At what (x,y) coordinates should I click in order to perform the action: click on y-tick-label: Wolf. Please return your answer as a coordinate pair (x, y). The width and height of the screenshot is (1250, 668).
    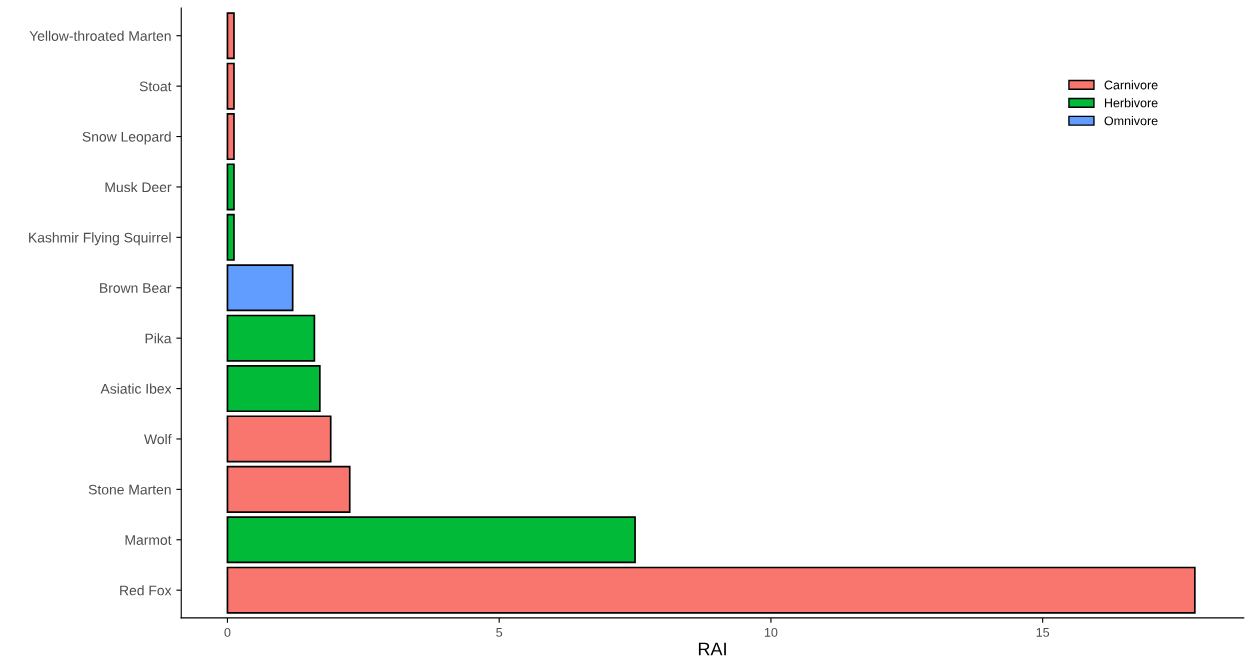
    Looking at the image, I should click on (158, 439).